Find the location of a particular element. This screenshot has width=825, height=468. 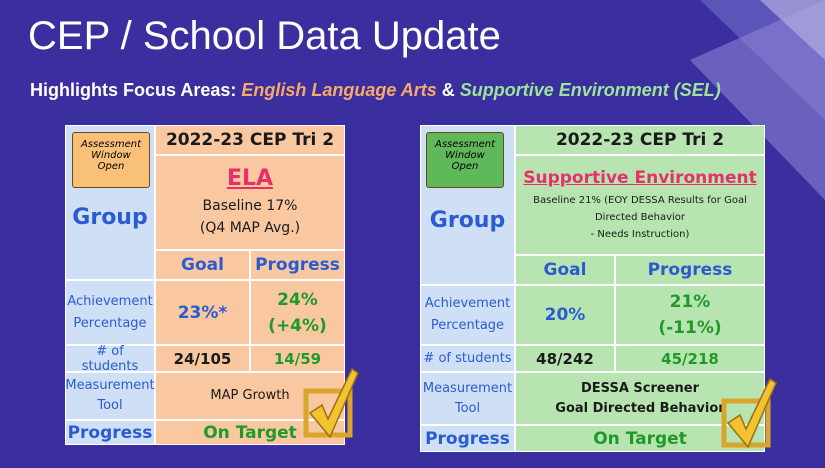

goal-value: 48/242 is located at coordinates (565, 358).